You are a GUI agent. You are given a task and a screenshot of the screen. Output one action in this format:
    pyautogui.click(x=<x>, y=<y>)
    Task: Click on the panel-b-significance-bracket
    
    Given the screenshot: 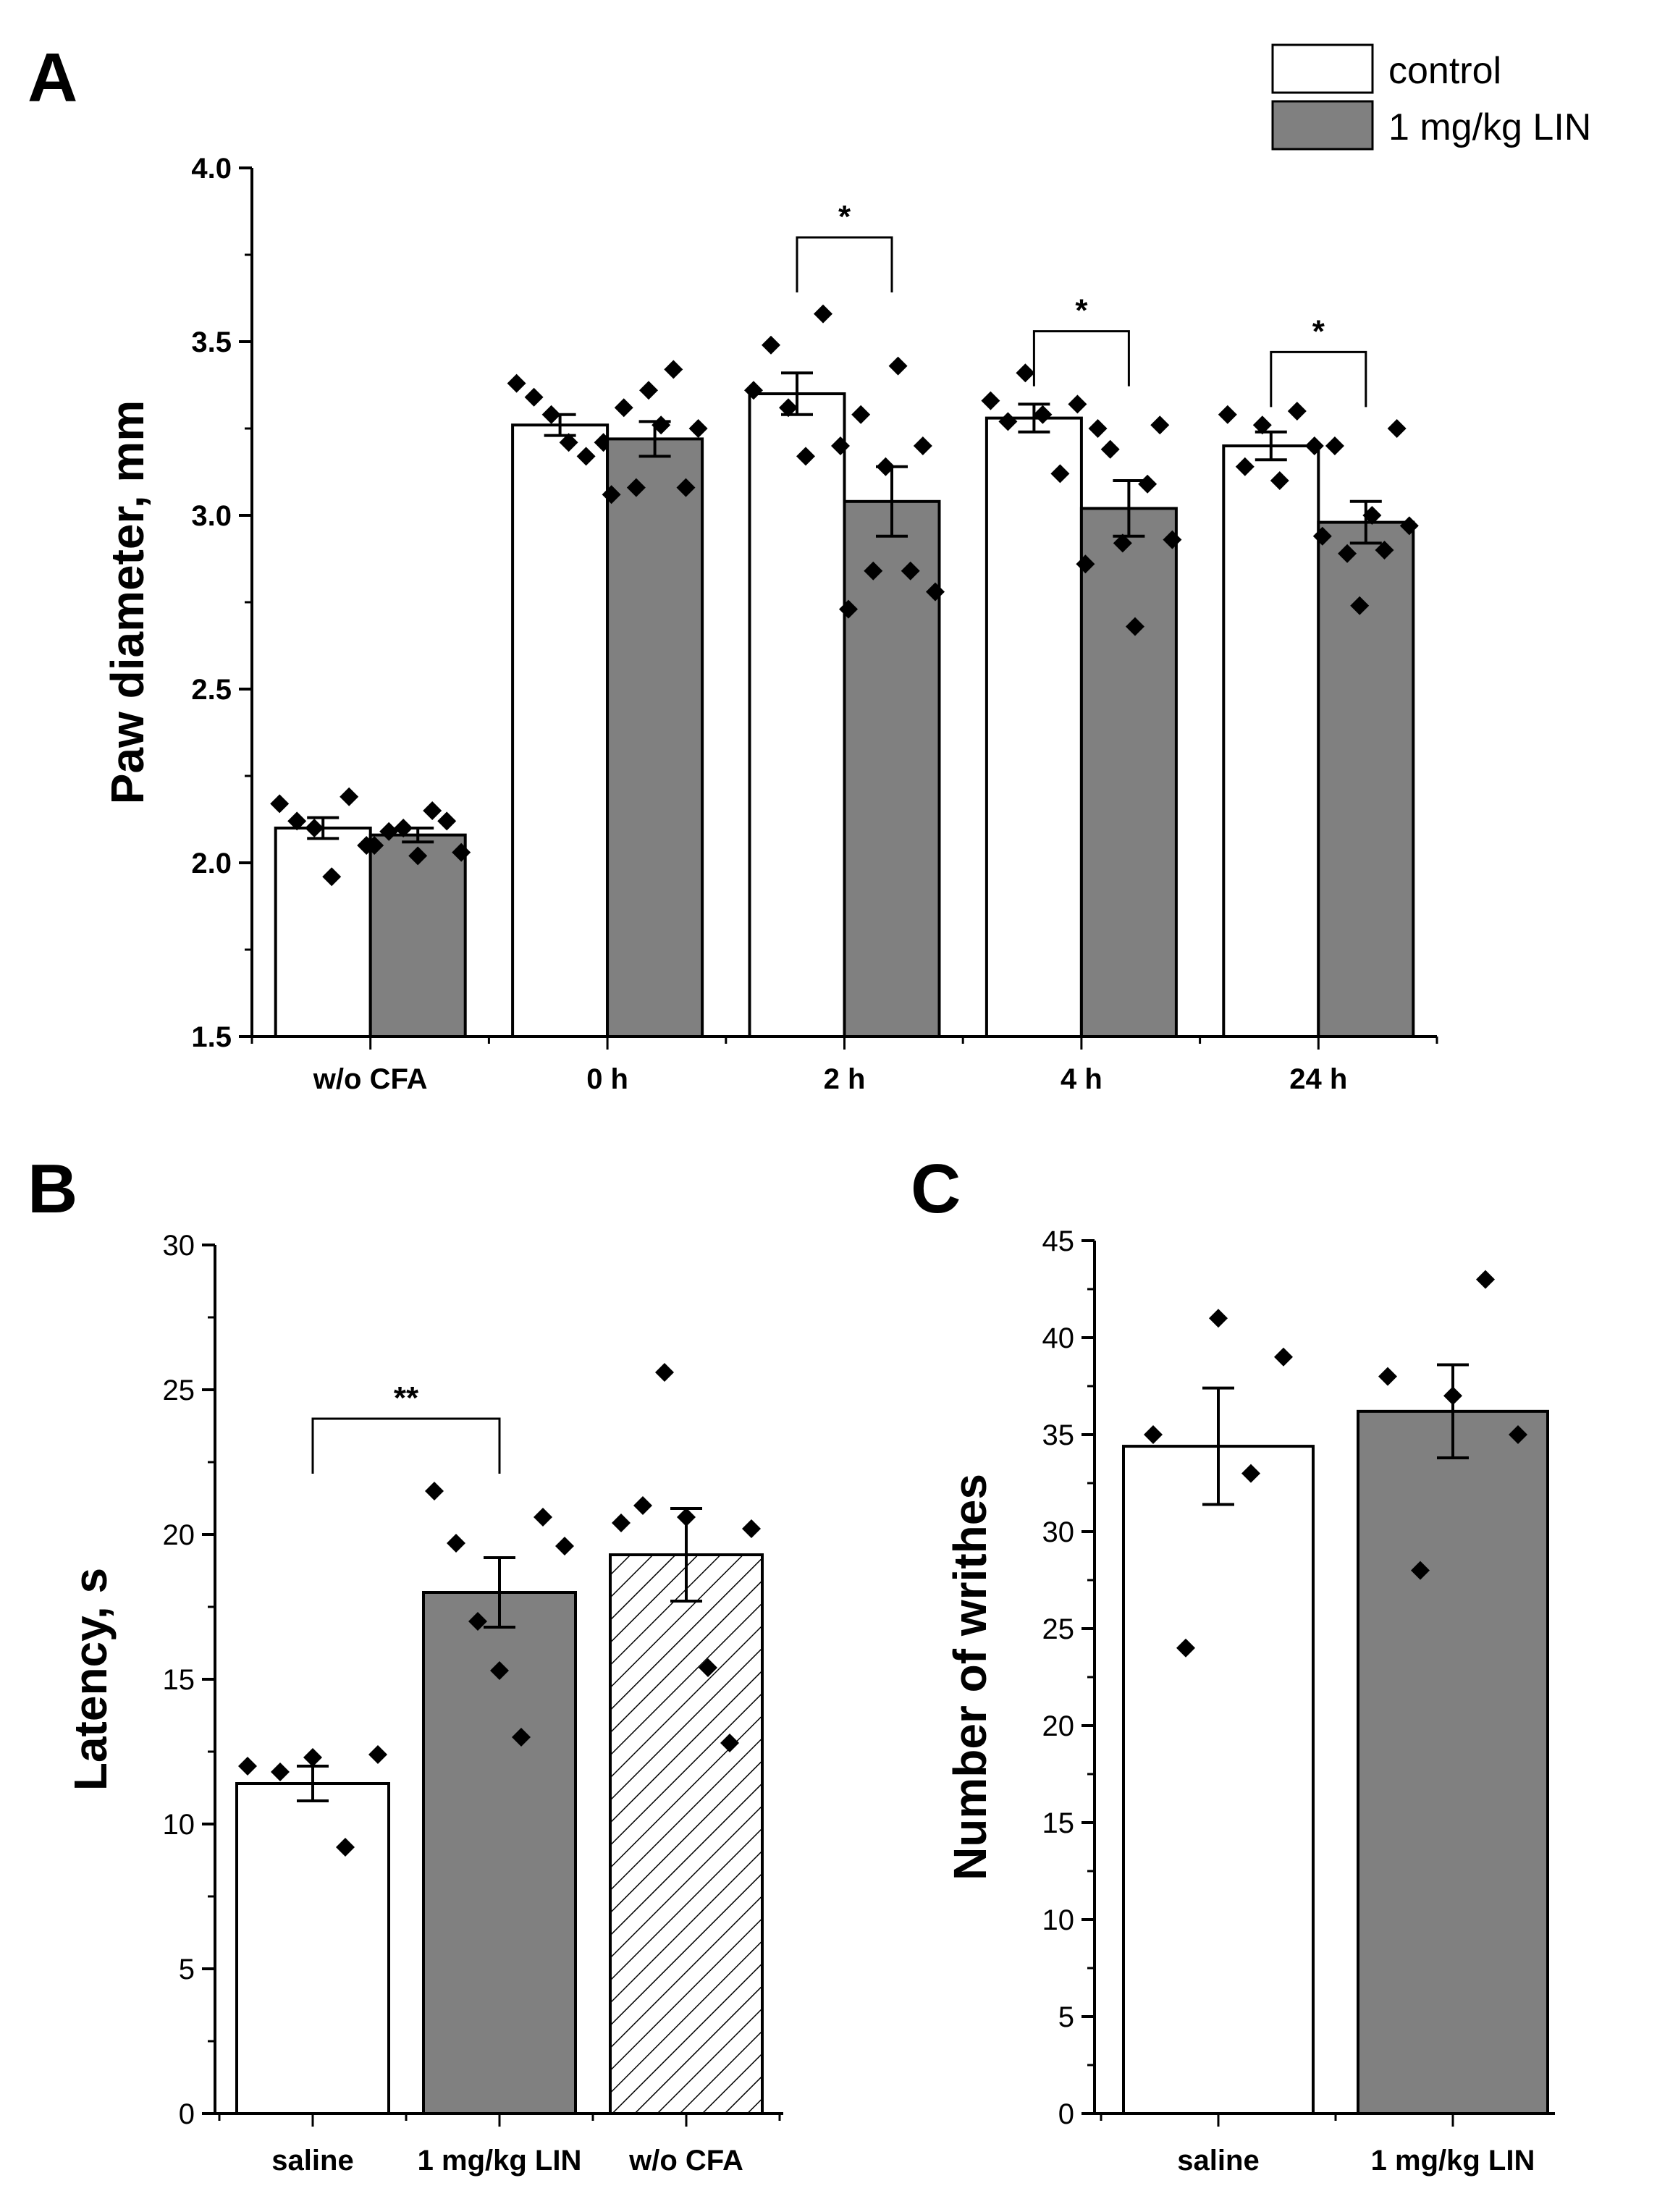 What is the action you would take?
    pyautogui.click(x=406, y=1446)
    